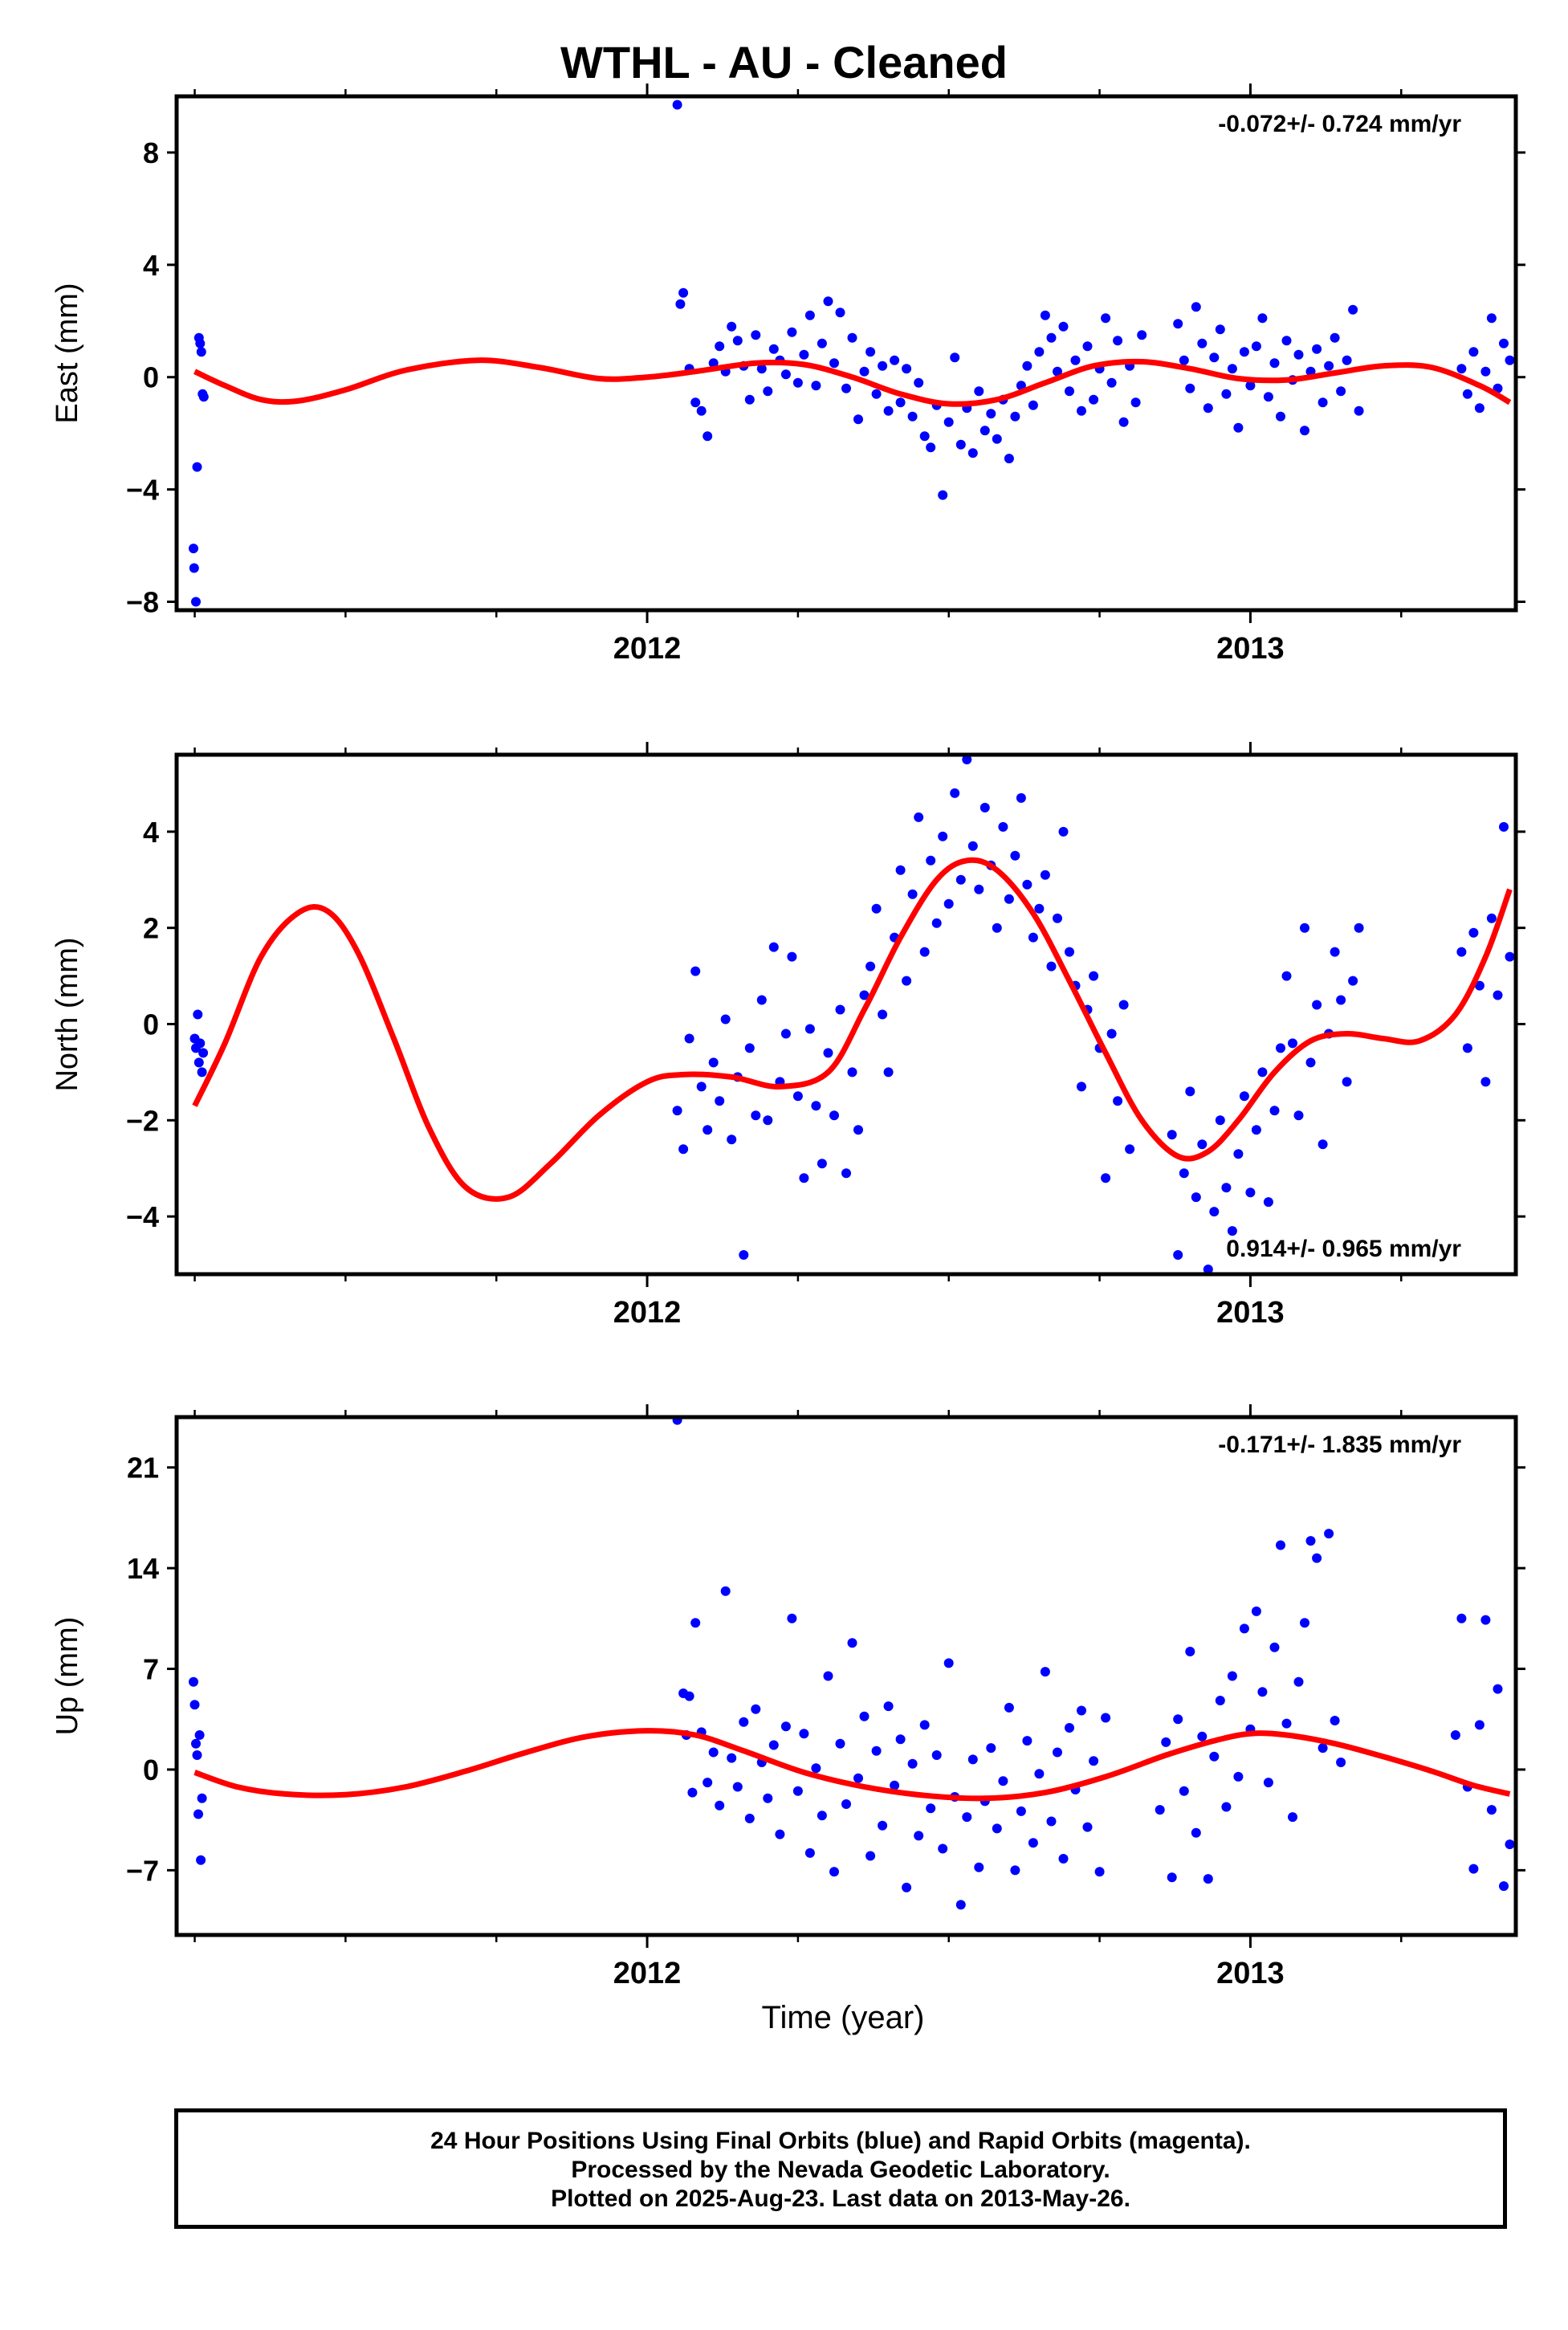 The width and height of the screenshot is (1568, 2330). Describe the element at coordinates (1250, 649) in the screenshot. I see `x-tick-label: 2013` at that location.